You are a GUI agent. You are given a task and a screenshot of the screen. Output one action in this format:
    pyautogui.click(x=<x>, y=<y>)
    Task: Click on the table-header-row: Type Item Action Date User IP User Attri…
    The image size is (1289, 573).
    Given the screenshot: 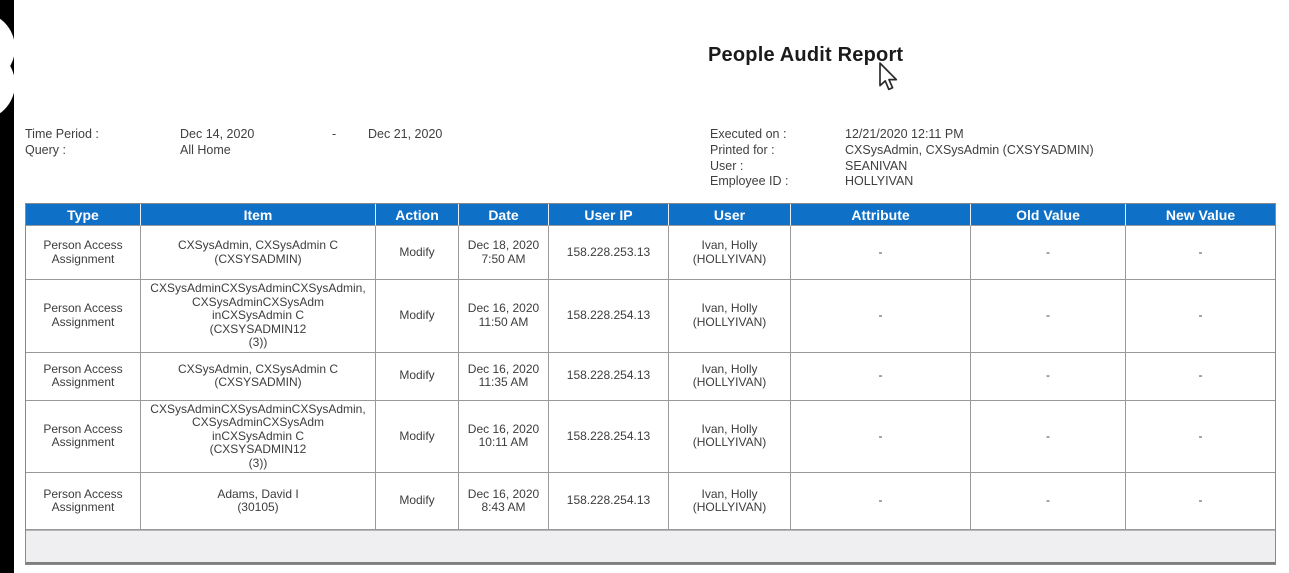 What is the action you would take?
    pyautogui.click(x=650, y=215)
    